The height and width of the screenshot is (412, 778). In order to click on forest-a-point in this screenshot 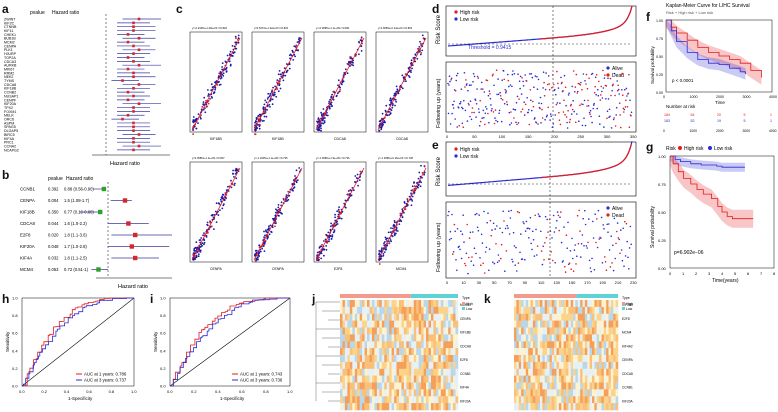, I will do `click(133, 127)`.